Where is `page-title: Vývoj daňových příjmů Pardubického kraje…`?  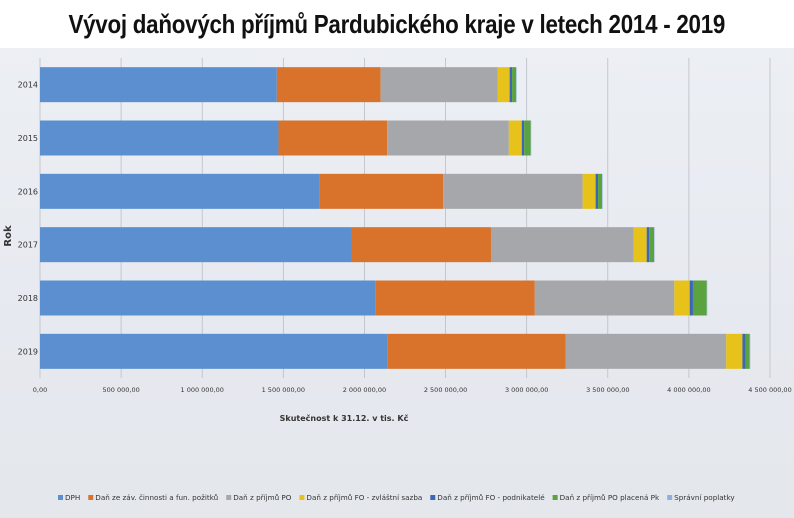 page-title: Vývoj daňových příjmů Pardubického kraje… is located at coordinates (397, 23).